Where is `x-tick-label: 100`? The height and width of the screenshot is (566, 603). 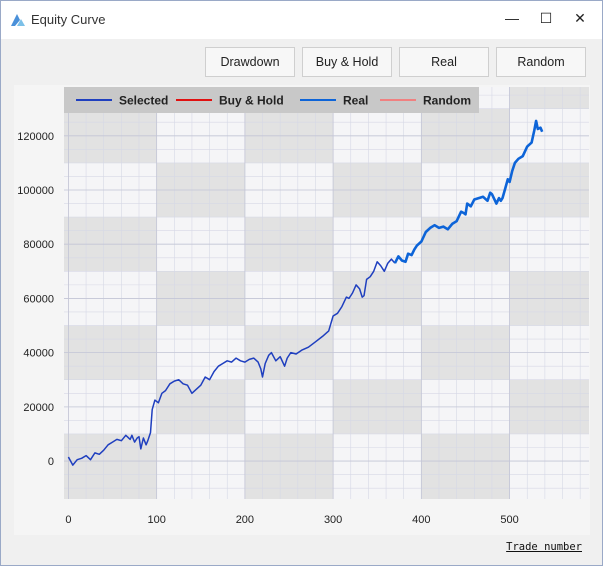 x-tick-label: 100 is located at coordinates (156, 520).